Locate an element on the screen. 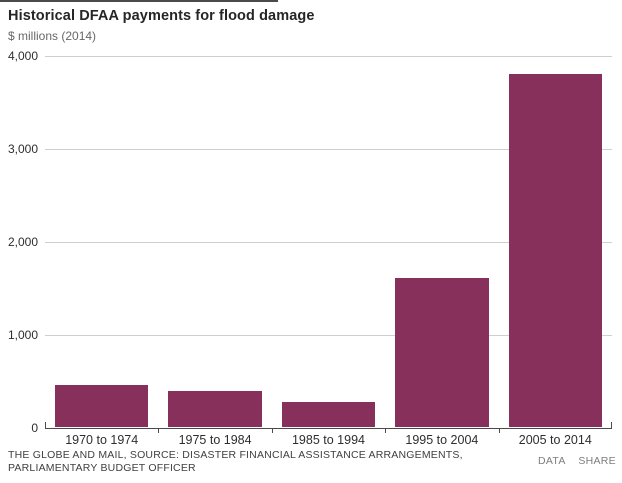 The image size is (622, 483). bar-1975-to-1984 is located at coordinates (215, 408).